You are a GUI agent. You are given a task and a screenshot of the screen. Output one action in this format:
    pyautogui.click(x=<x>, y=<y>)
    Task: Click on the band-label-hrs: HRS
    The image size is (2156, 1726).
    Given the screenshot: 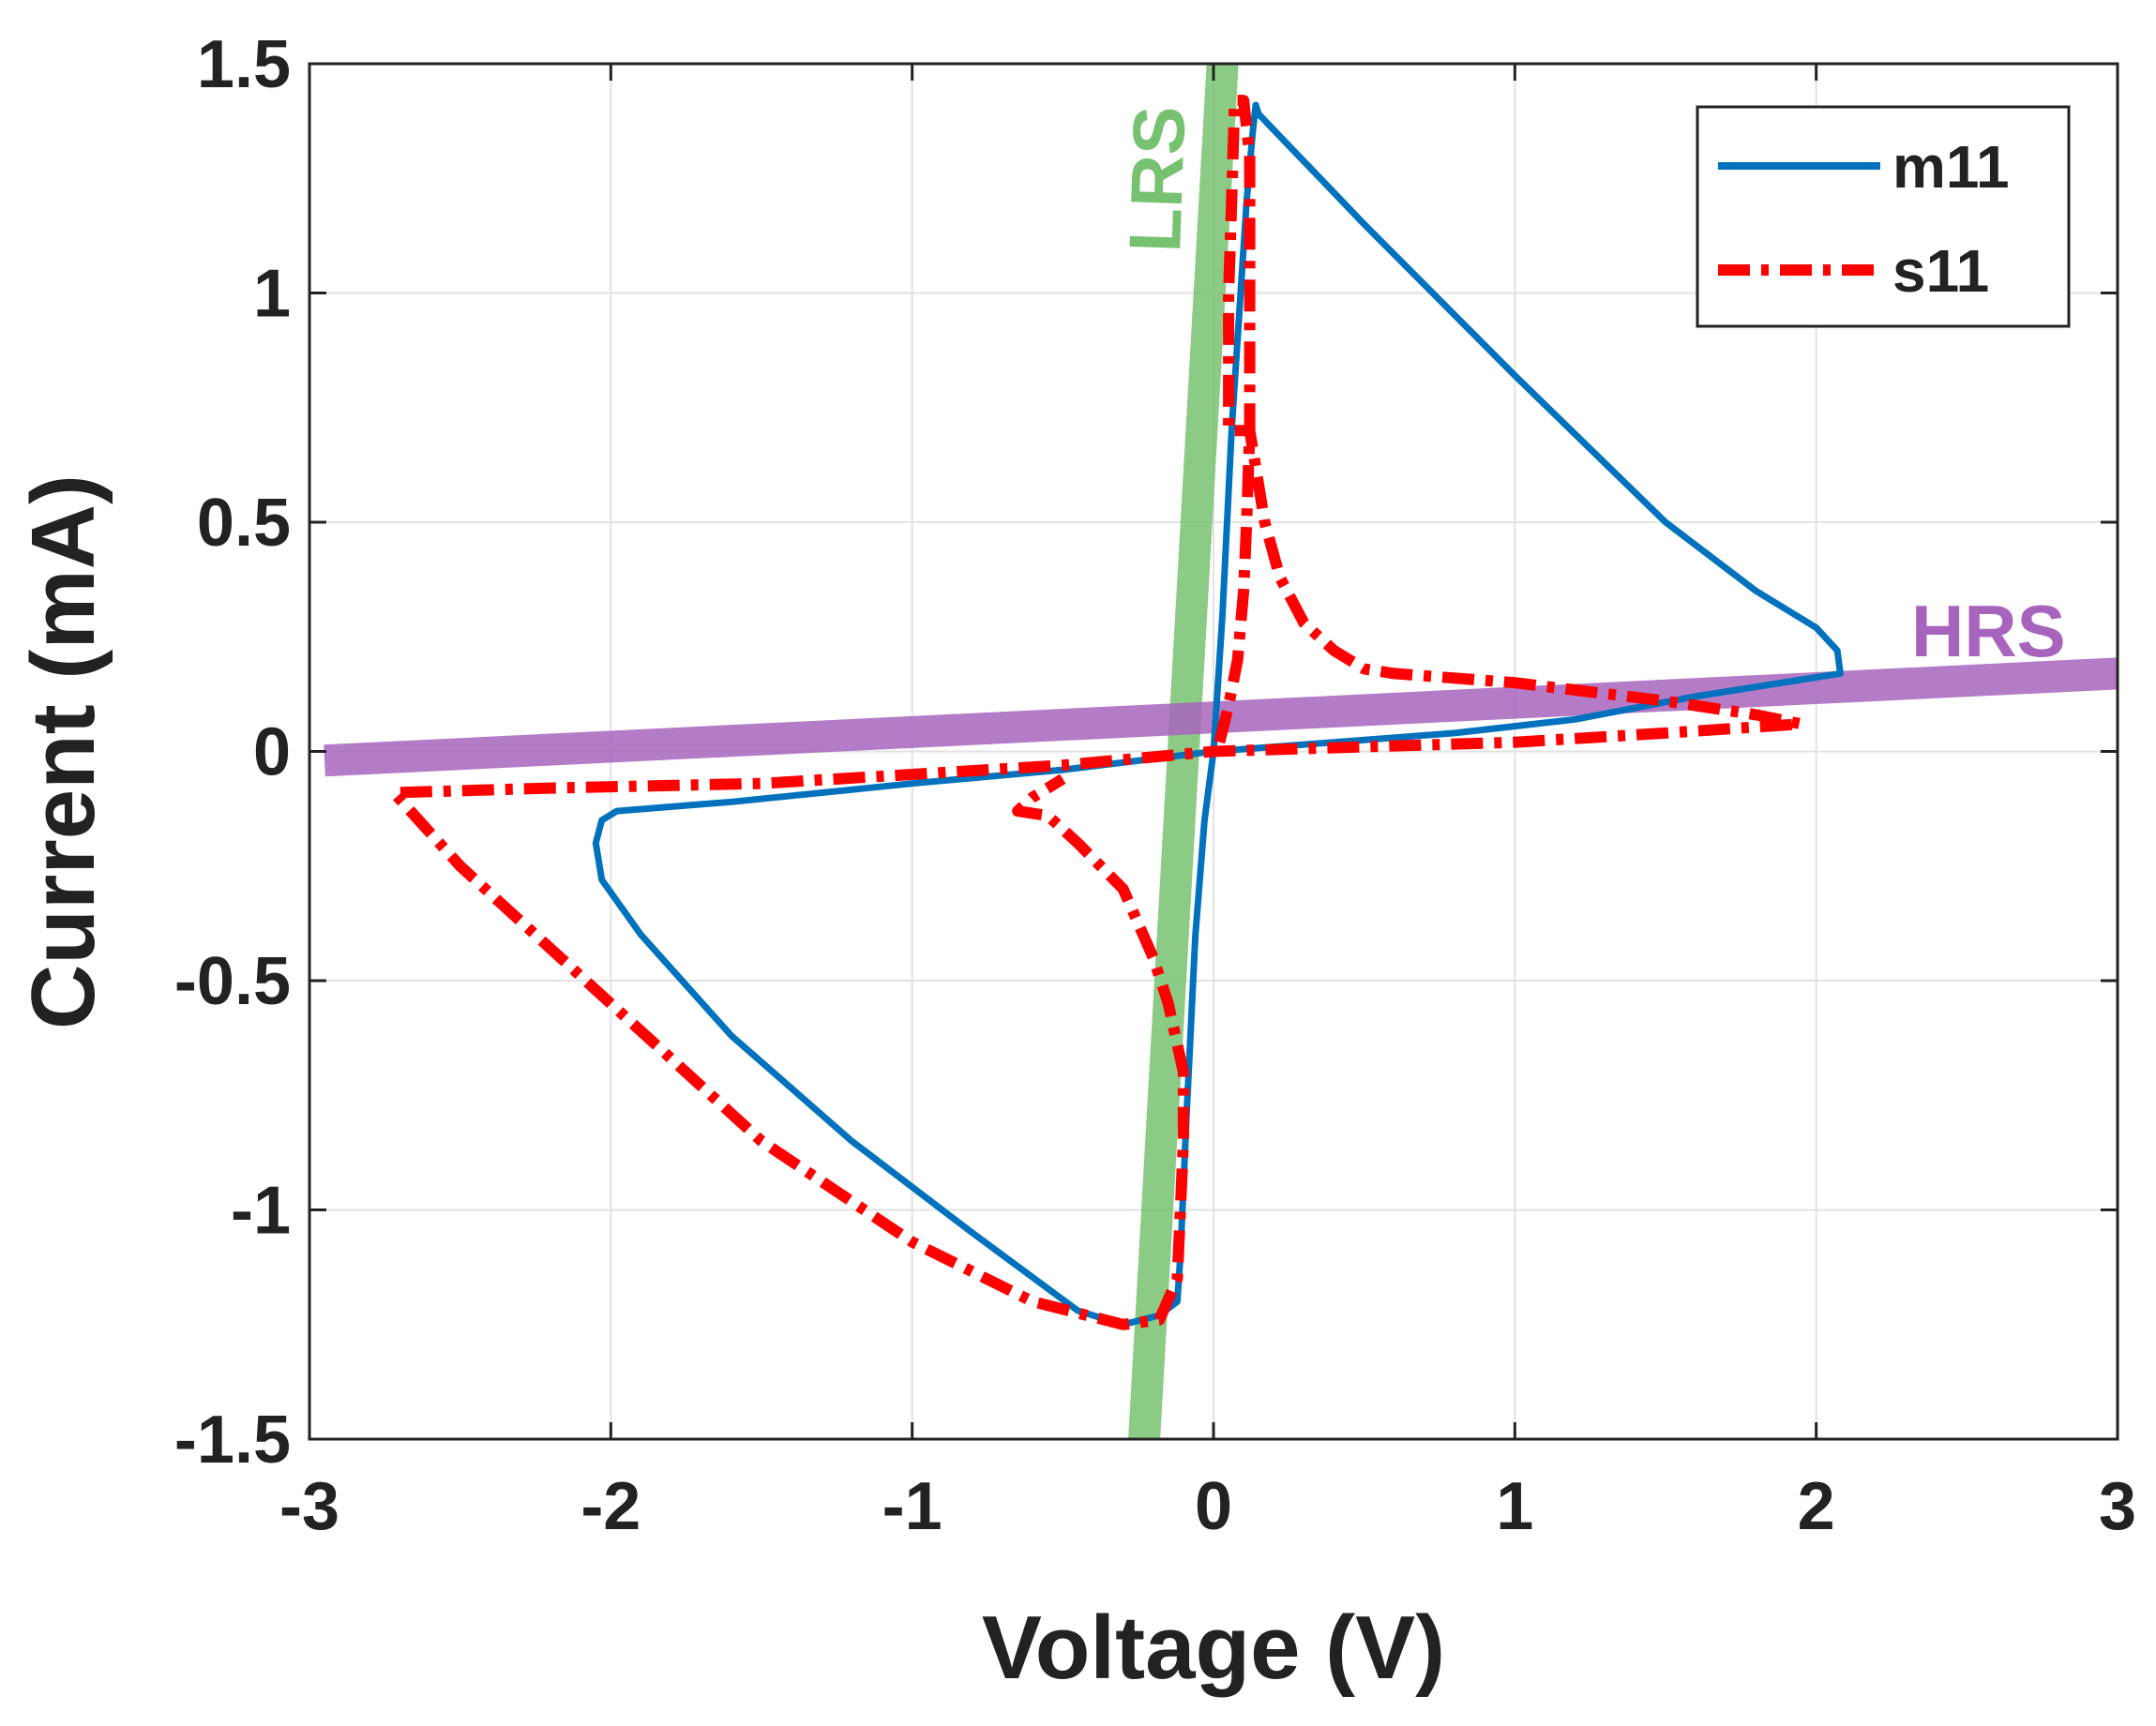 What is the action you would take?
    pyautogui.click(x=1989, y=631)
    